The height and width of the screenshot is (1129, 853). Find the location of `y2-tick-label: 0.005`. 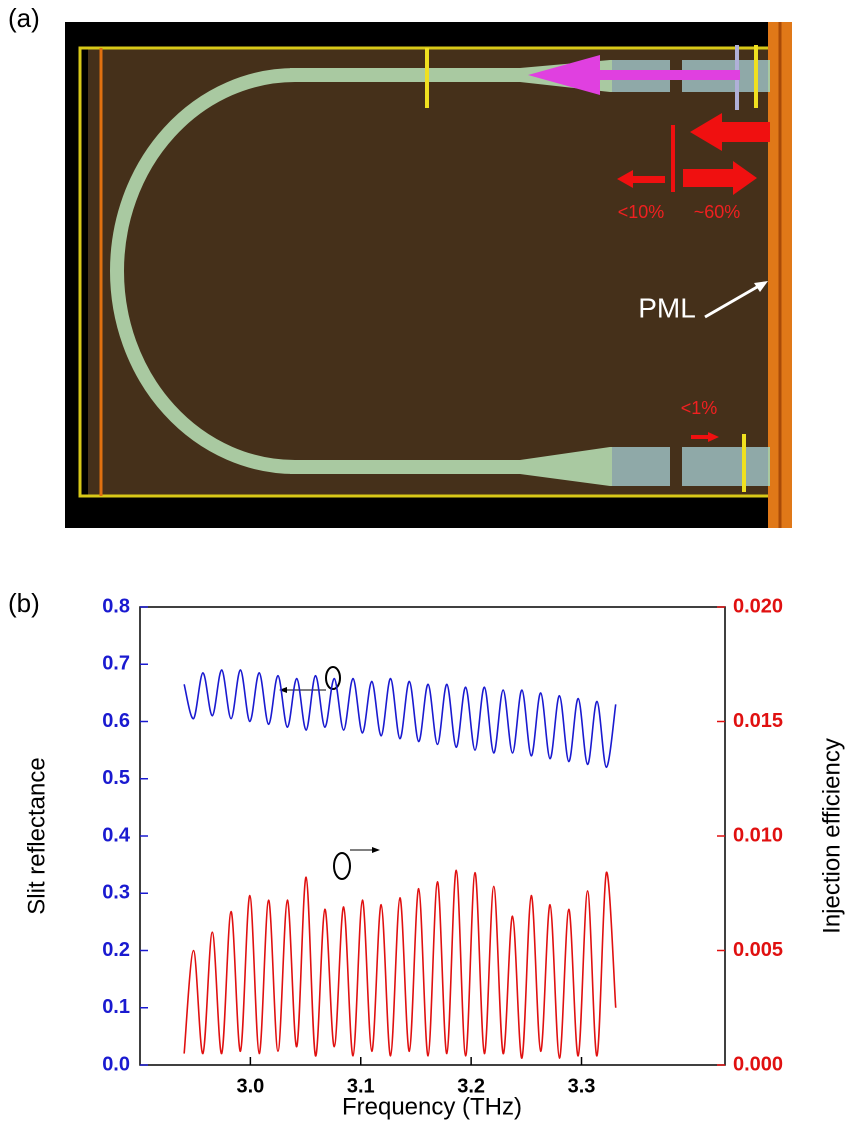

y2-tick-label: 0.005 is located at coordinates (758, 950).